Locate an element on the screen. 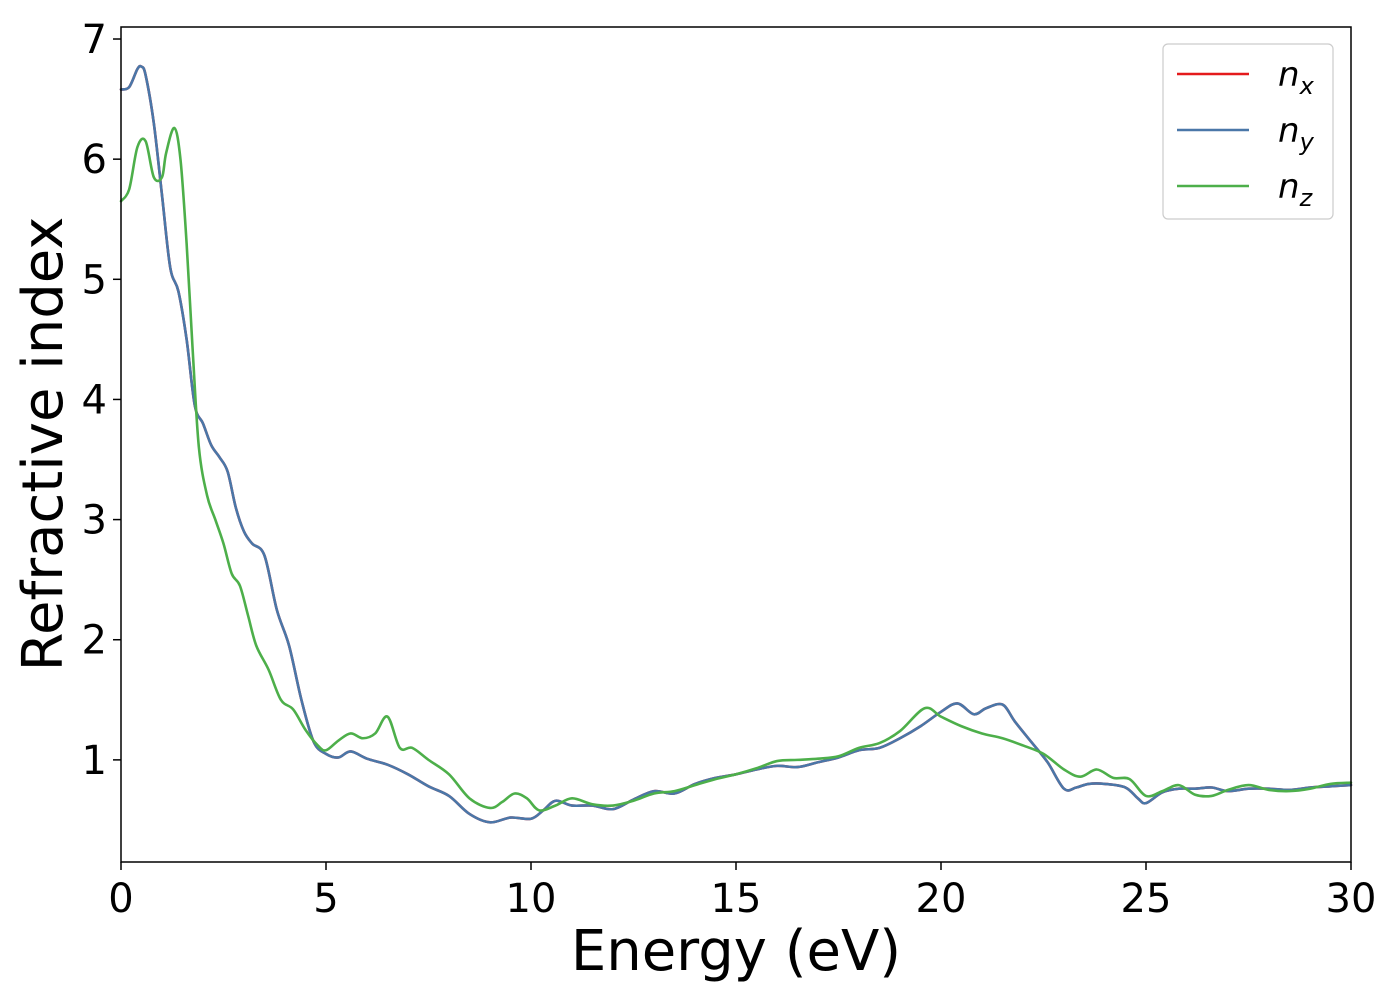  y-tick-label: 4 is located at coordinates (94, 400).